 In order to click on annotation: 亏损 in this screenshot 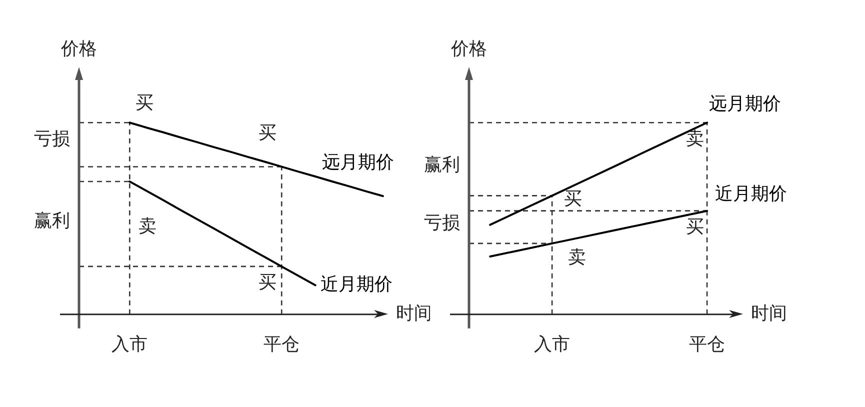, I will do `click(52, 138)`.